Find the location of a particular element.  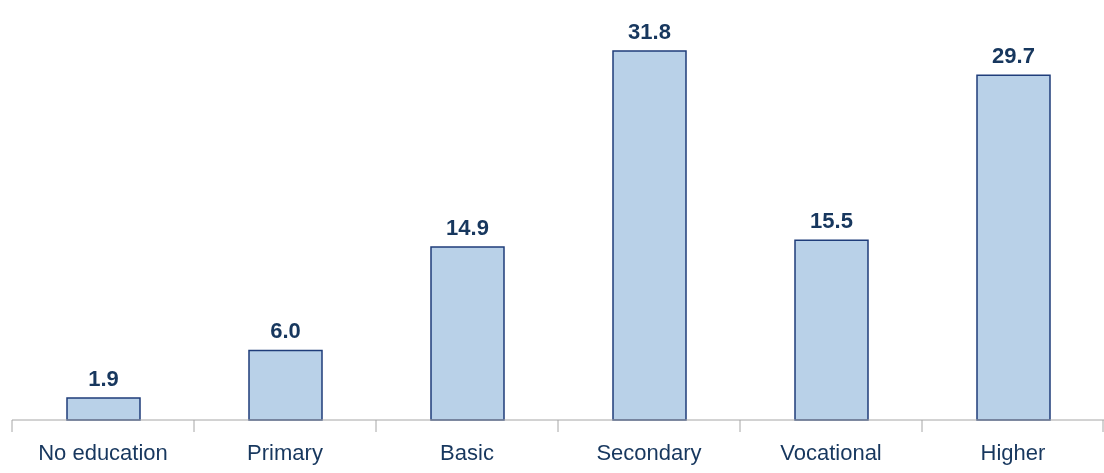

data-label: 31.8 is located at coordinates (649, 31).